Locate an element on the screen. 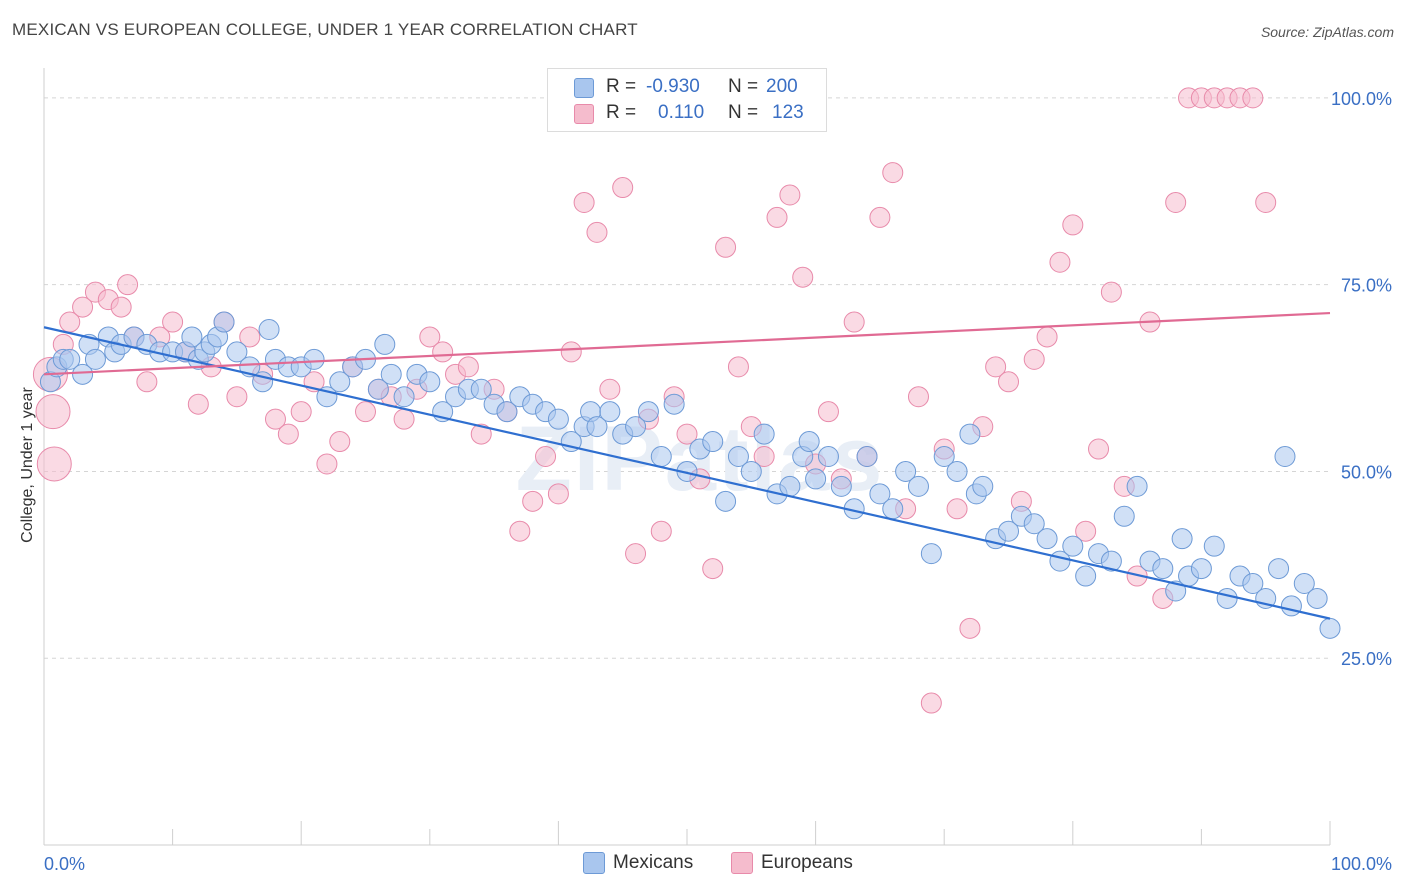 The height and width of the screenshot is (892, 1406). r-value: 0.110 is located at coordinates (681, 112).